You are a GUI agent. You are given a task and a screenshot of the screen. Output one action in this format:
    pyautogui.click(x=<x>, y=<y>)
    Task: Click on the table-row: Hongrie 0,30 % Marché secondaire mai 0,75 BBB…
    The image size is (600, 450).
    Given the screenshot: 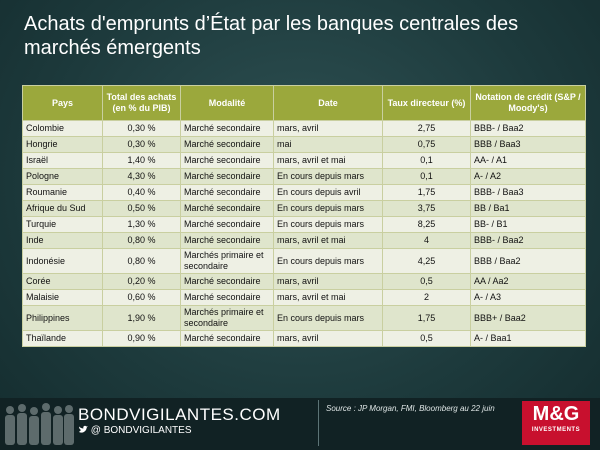 What is the action you would take?
    pyautogui.click(x=304, y=144)
    